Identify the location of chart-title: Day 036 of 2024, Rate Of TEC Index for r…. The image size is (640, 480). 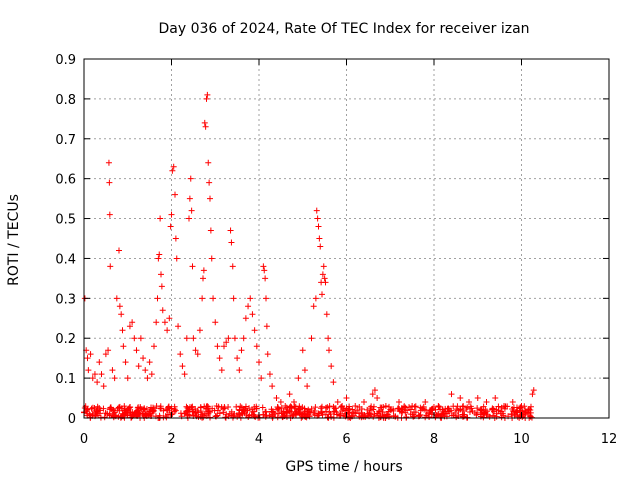
(343, 29).